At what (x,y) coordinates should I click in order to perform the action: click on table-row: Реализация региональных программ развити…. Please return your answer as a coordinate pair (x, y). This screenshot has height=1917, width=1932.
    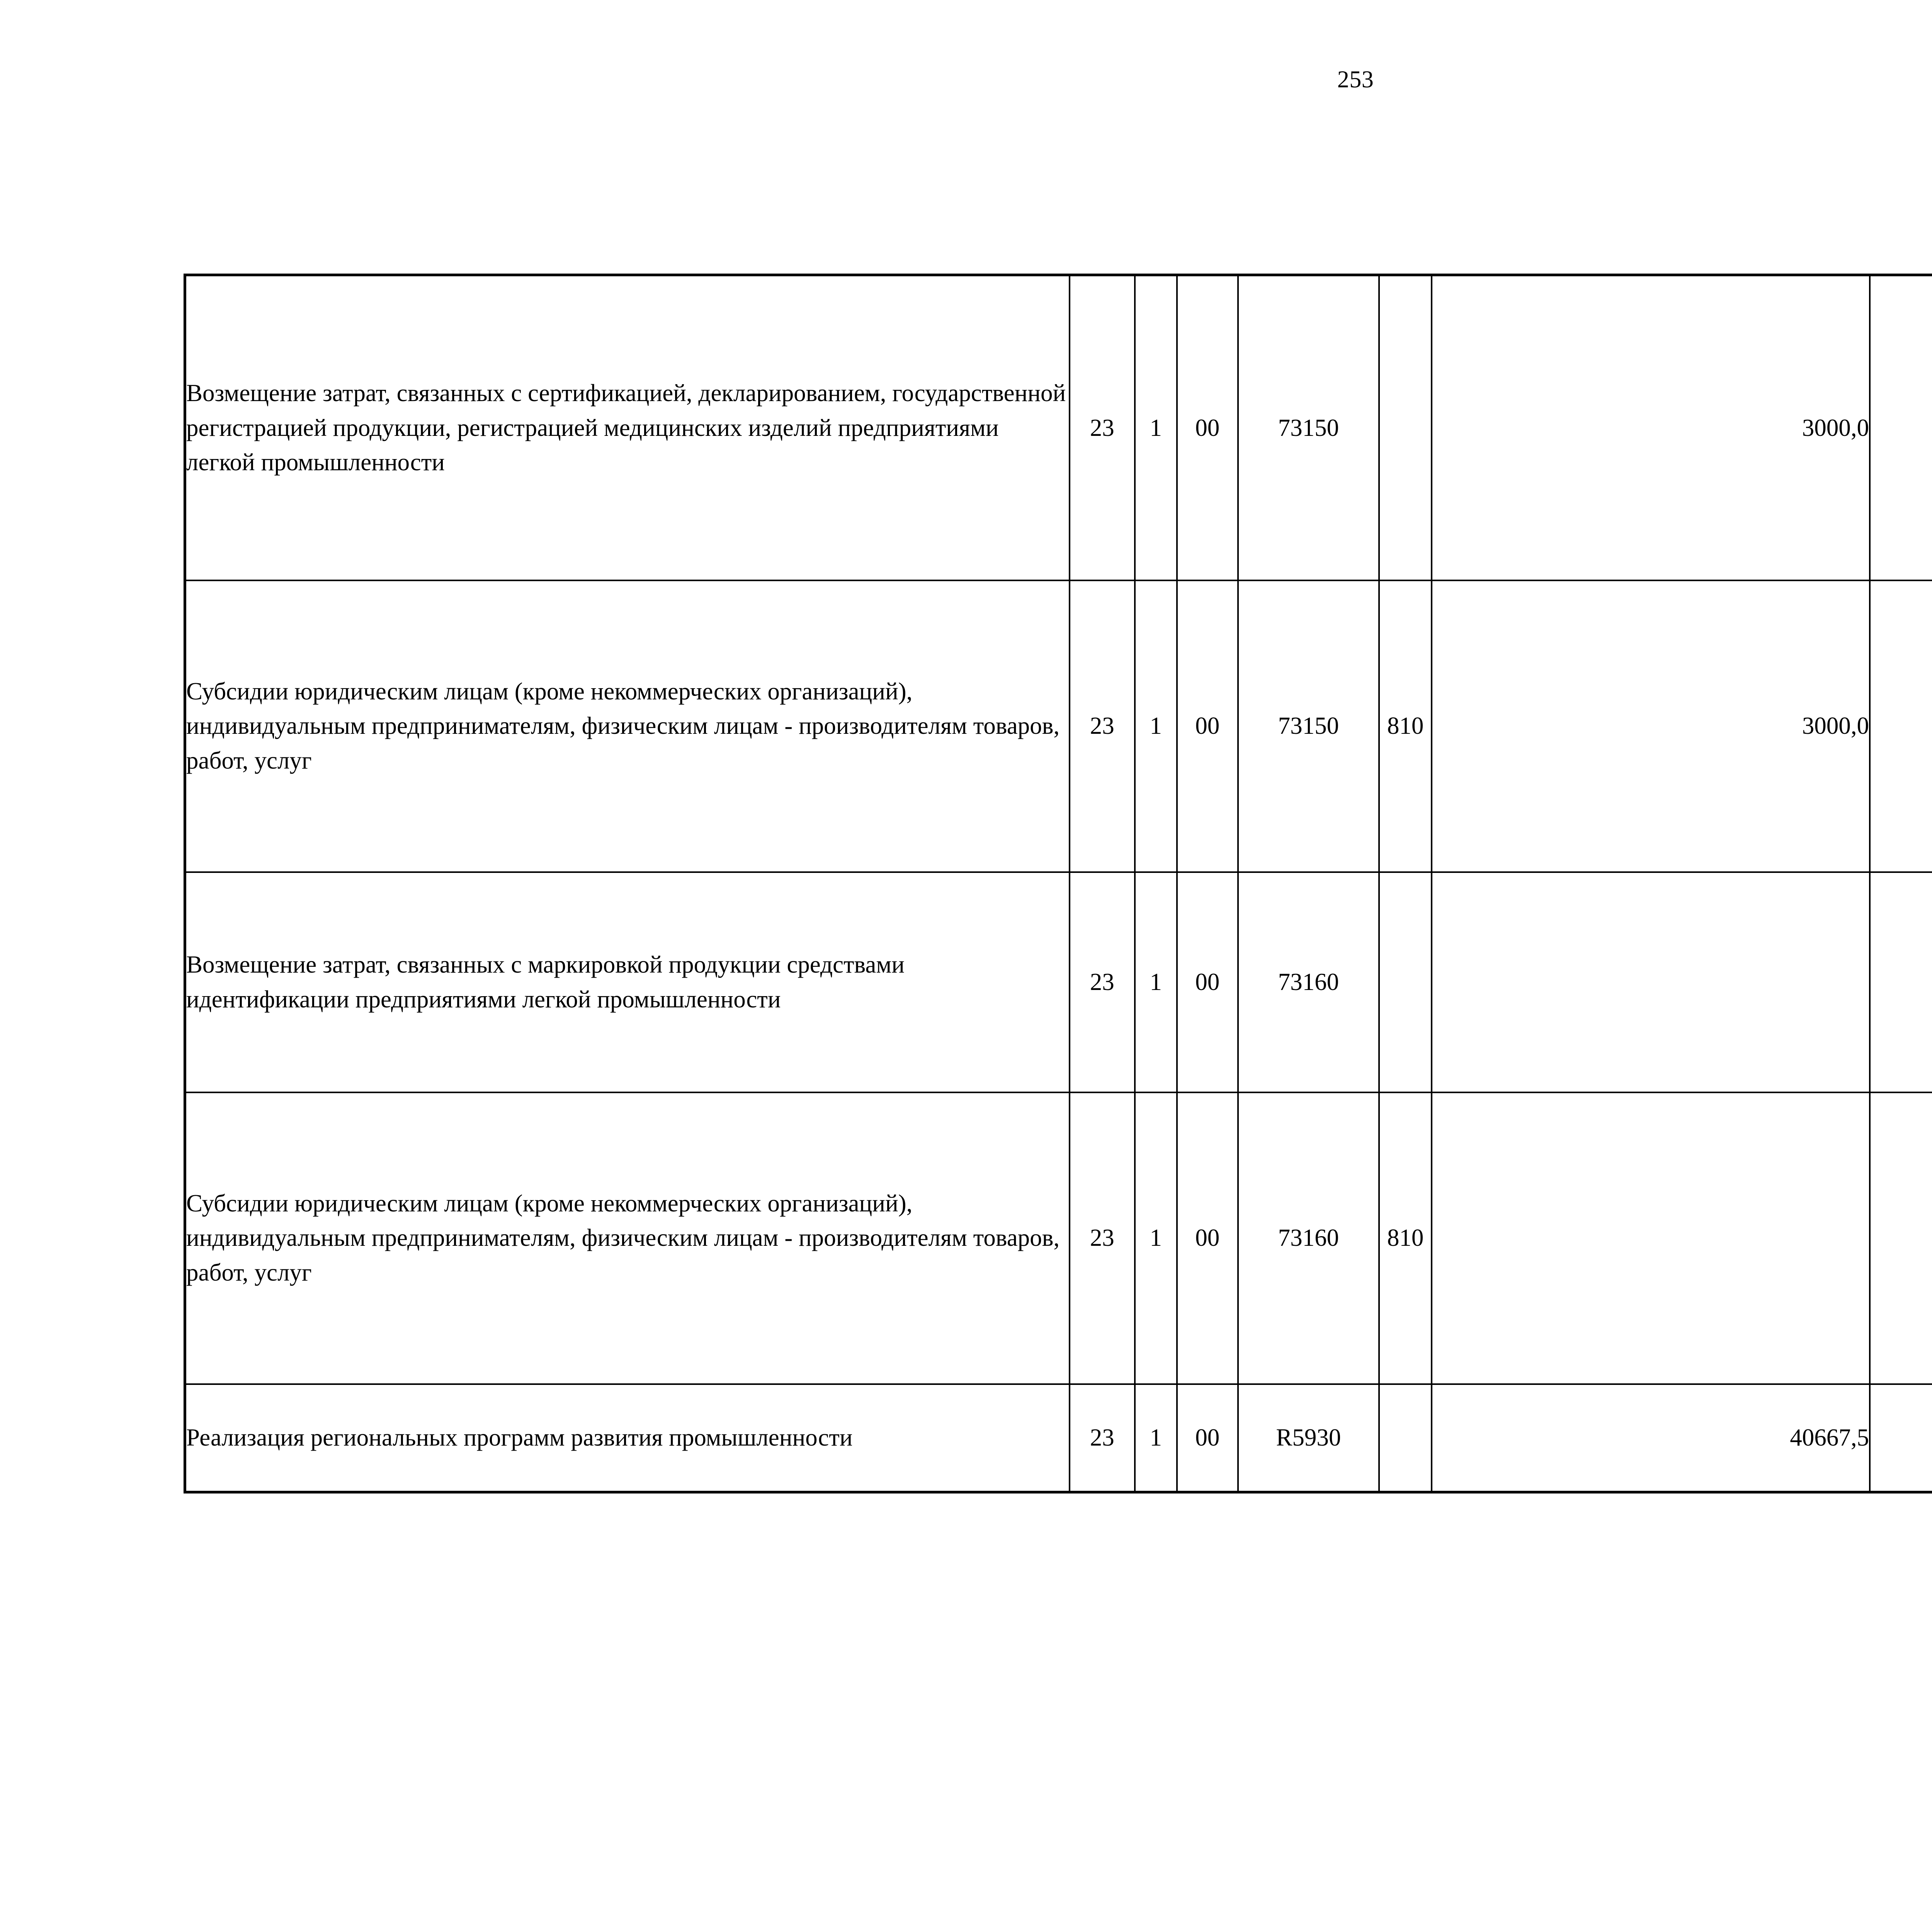
    Looking at the image, I should click on (1058, 1438).